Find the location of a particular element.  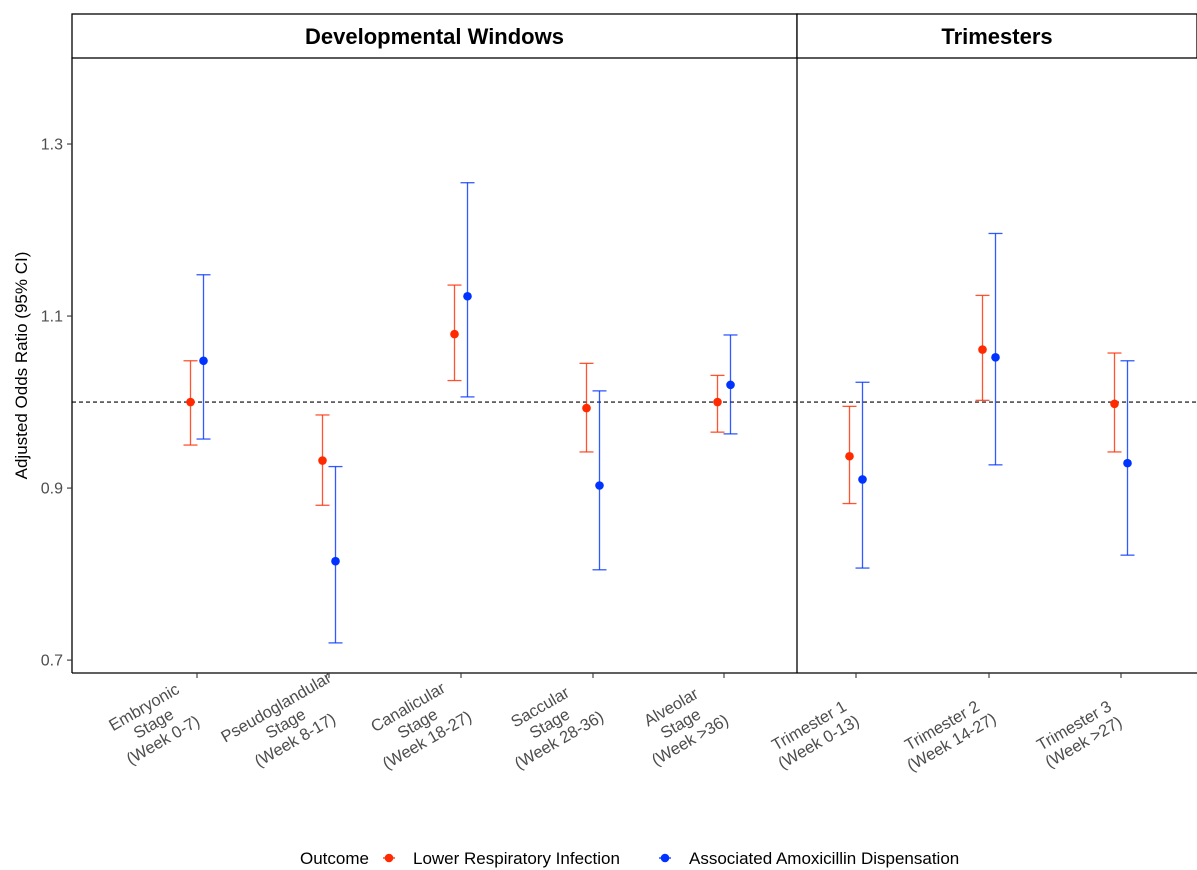

legend-entry-label: Associated Amoxicillin Dispensation is located at coordinates (824, 858).